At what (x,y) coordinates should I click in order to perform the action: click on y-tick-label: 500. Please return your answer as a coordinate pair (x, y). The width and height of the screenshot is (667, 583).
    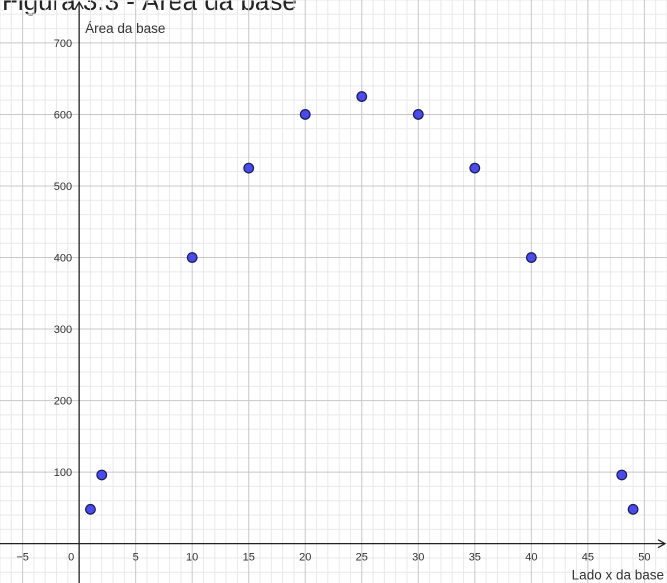
    Looking at the image, I should click on (63, 187).